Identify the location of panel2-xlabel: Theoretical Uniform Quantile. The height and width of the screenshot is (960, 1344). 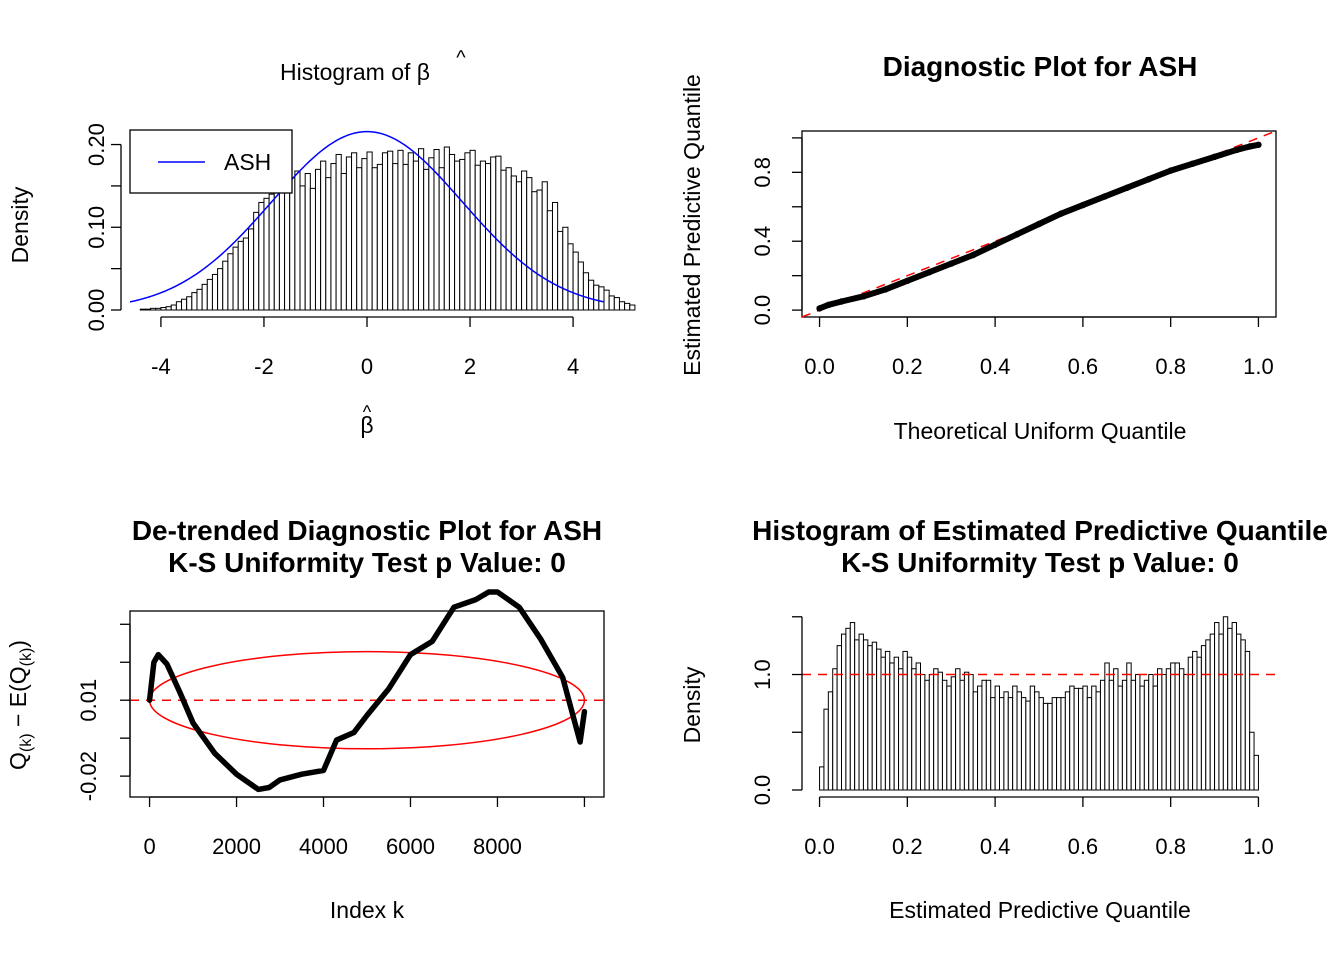
(1040, 431).